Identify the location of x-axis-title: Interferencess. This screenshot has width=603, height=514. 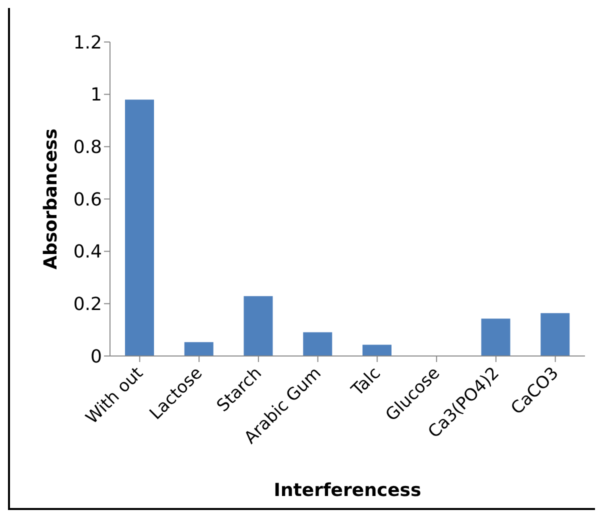
(348, 490).